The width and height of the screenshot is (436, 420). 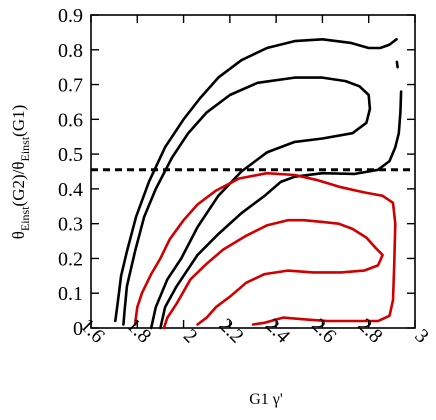 What do you see at coordinates (70, 51) in the screenshot?
I see `y-tick-label: 0.8` at bounding box center [70, 51].